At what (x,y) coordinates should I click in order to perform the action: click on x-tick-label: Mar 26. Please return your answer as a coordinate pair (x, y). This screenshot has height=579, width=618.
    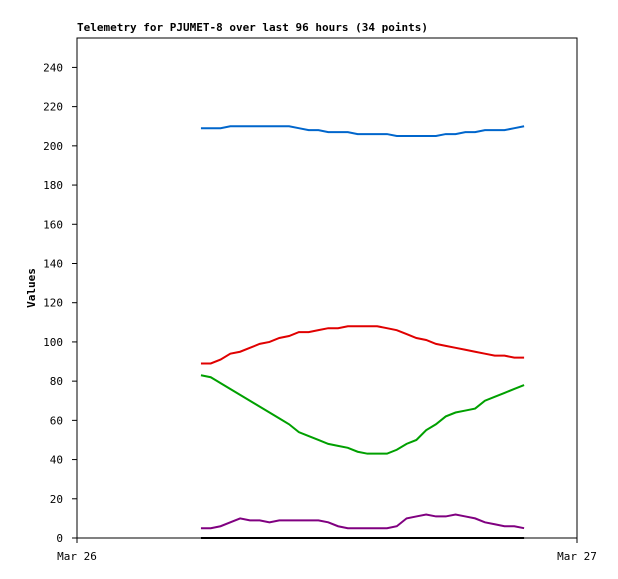
    Looking at the image, I should click on (77, 556).